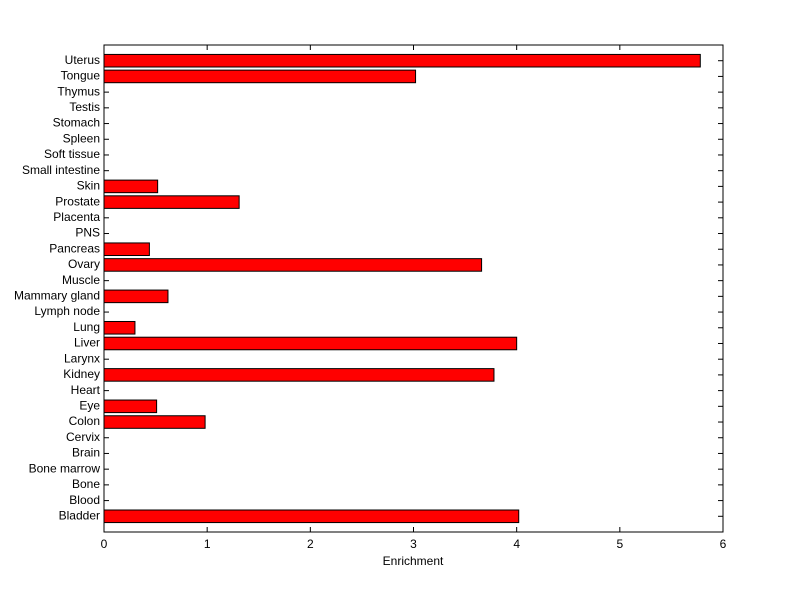  What do you see at coordinates (86, 484) in the screenshot?
I see `y-tick-label: Bone` at bounding box center [86, 484].